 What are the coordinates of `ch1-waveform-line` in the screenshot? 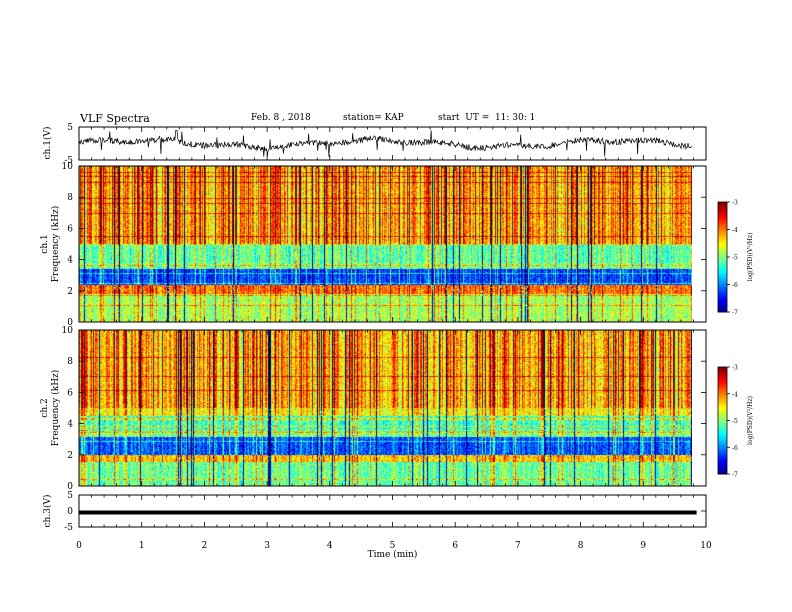 It's located at (385, 143).